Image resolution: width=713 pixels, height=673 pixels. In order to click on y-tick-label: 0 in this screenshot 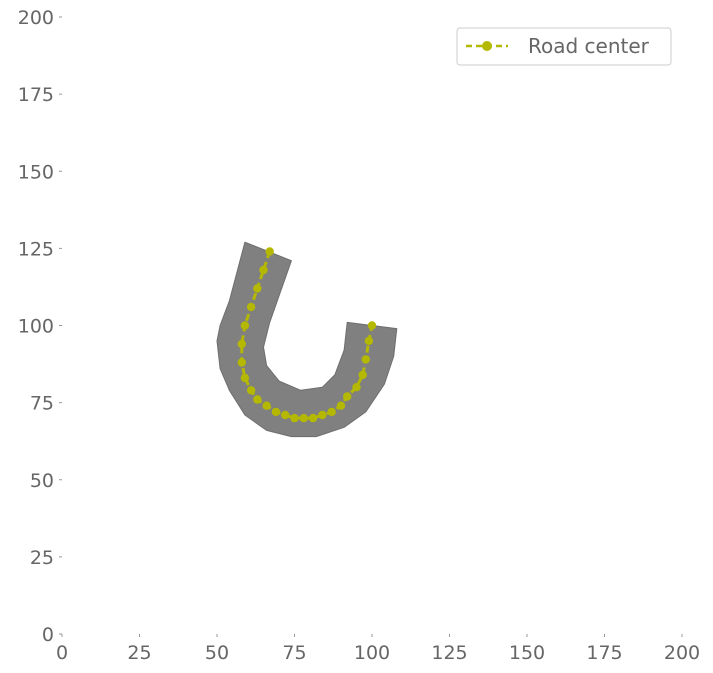, I will do `click(48, 635)`.